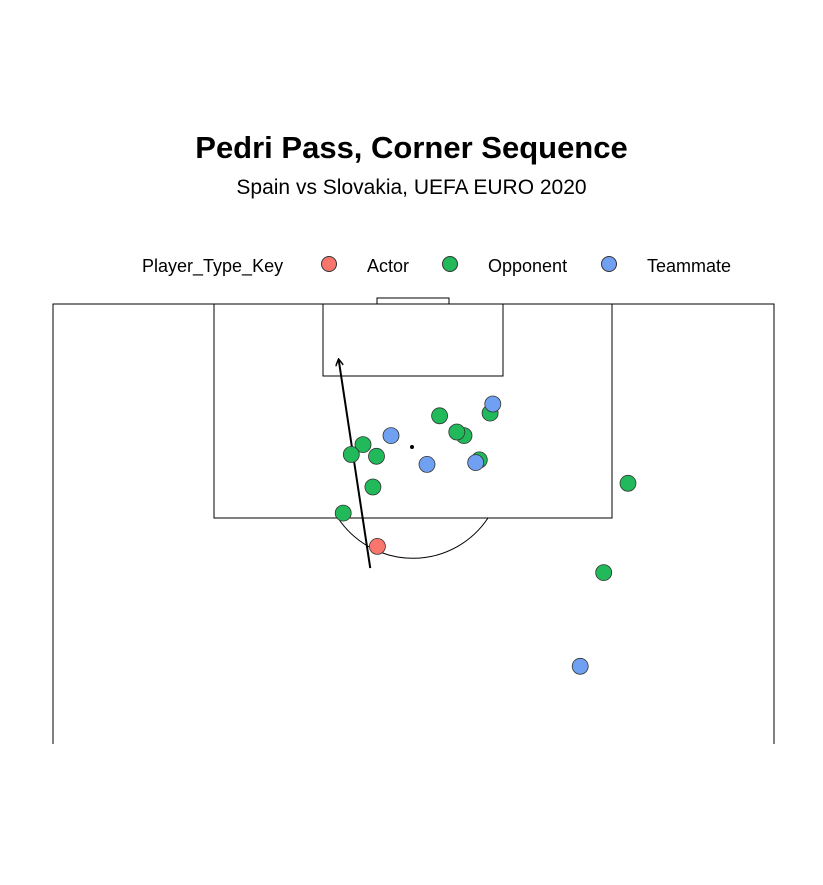  Describe the element at coordinates (450, 264) in the screenshot. I see `legend-swatch-opponent` at that location.